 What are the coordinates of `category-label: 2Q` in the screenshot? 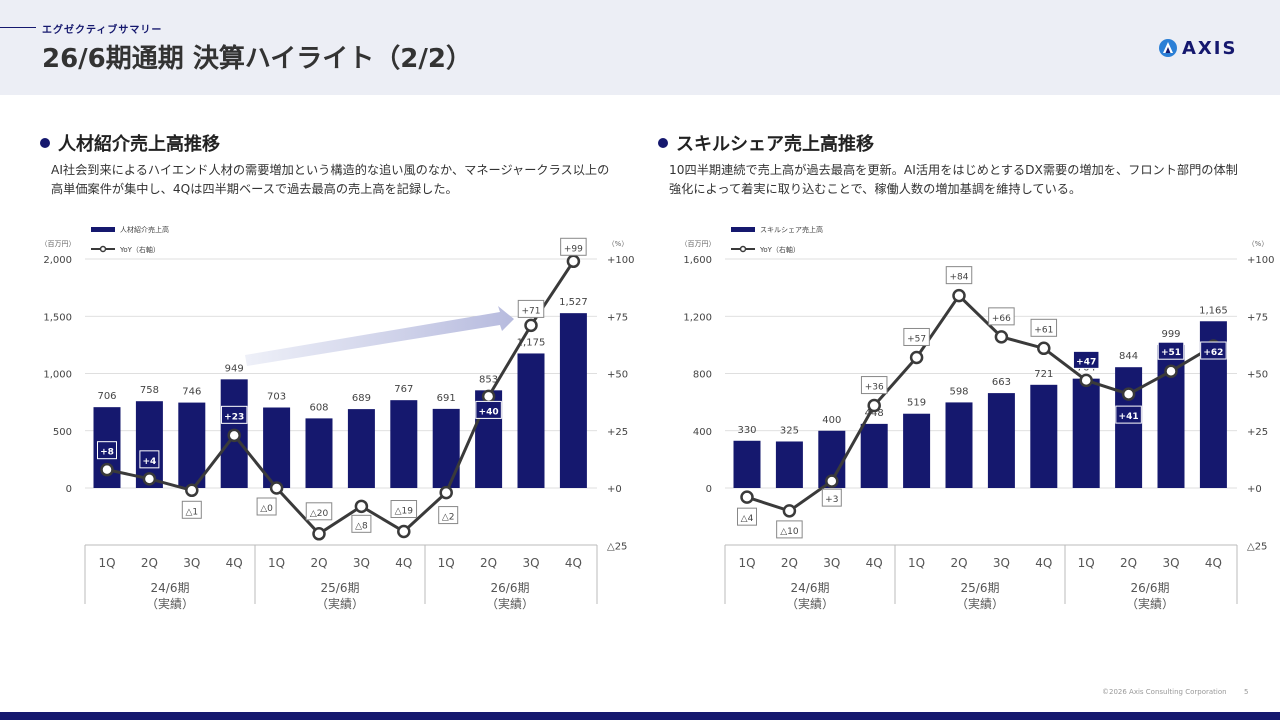 It's located at (488, 563).